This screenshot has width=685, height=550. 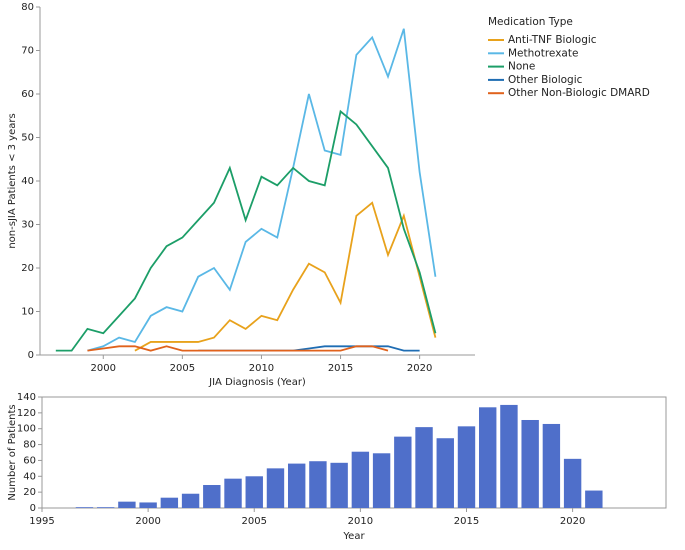 What do you see at coordinates (579, 93) in the screenshot?
I see `legend-label: Other Non-Biologic DMARD` at bounding box center [579, 93].